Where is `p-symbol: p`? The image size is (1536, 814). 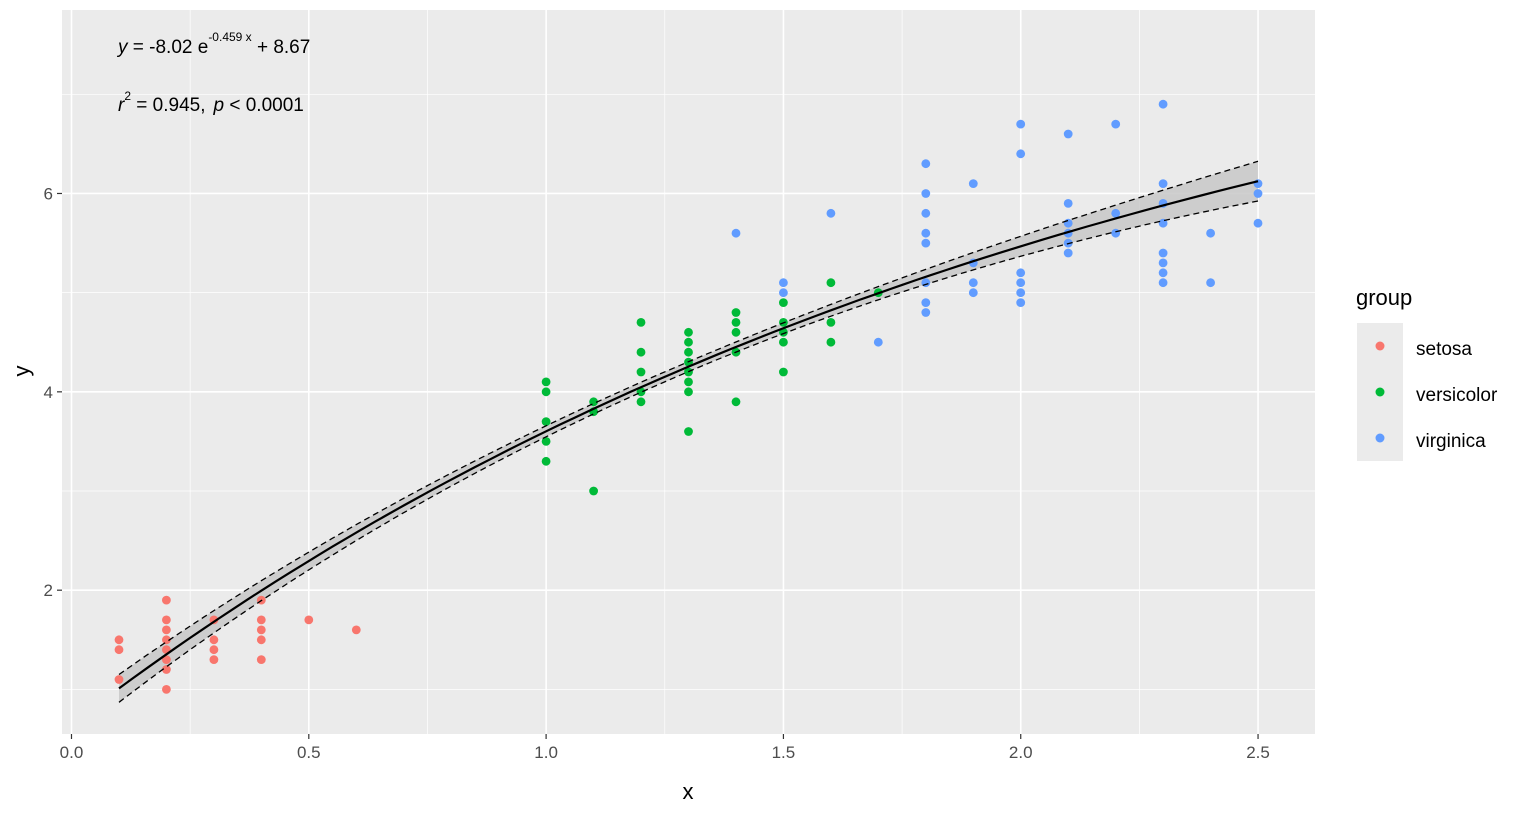
p-symbol: p is located at coordinates (219, 105).